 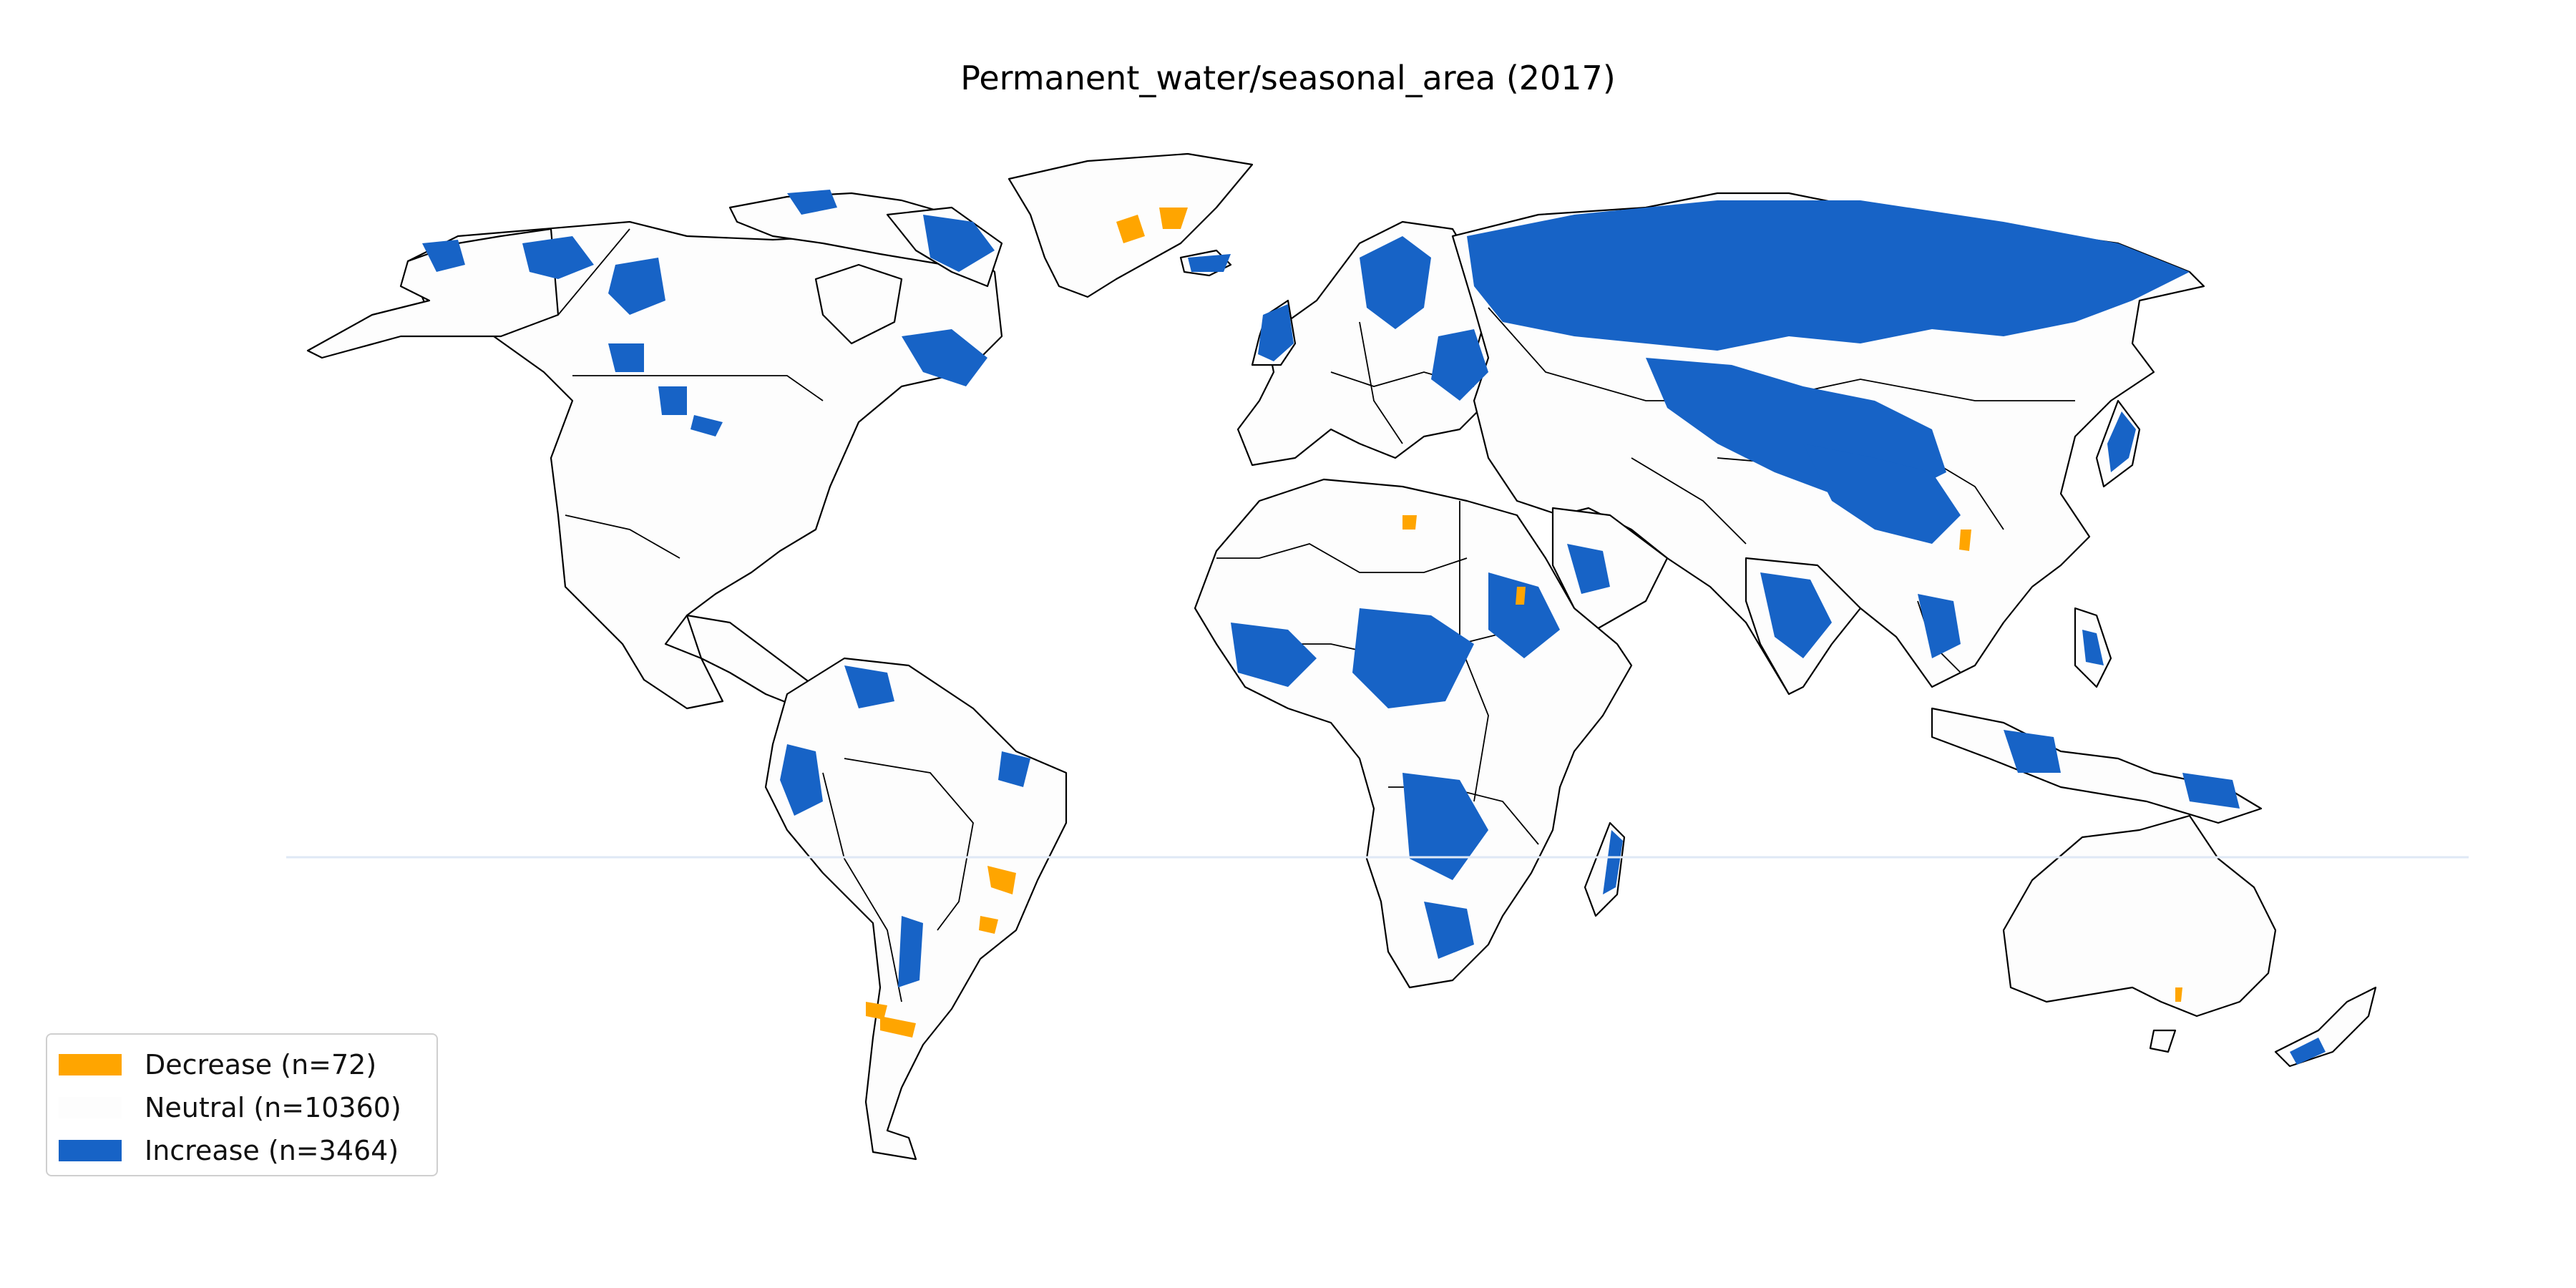 What do you see at coordinates (2163, 1041) in the screenshot?
I see `land-tasmania` at bounding box center [2163, 1041].